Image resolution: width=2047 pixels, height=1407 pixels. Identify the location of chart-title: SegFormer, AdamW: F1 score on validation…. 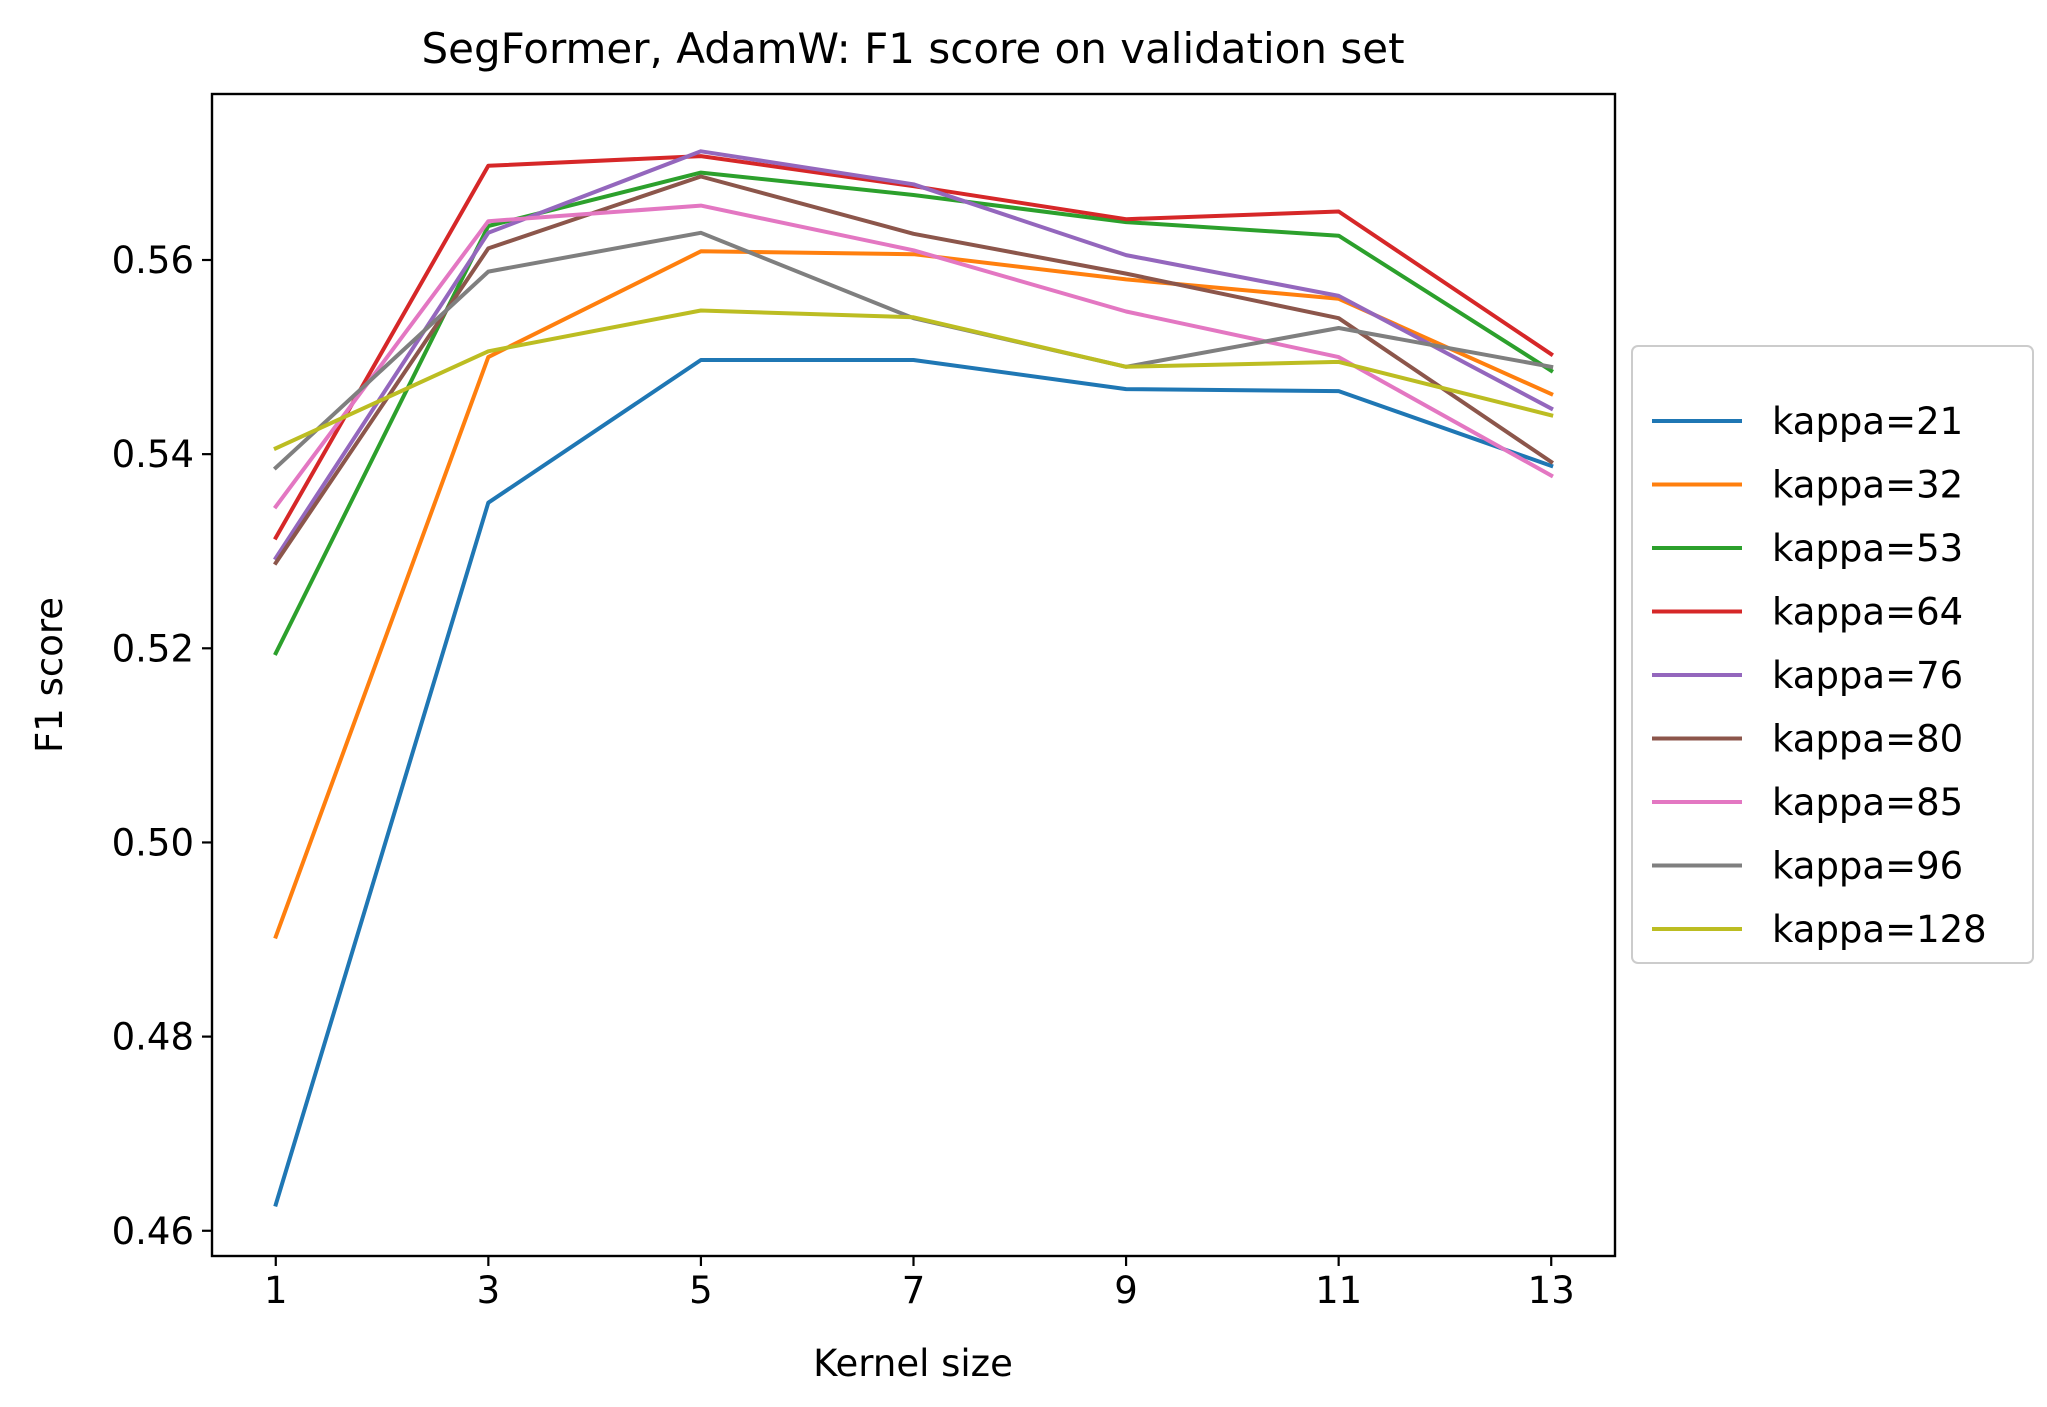
(912, 48).